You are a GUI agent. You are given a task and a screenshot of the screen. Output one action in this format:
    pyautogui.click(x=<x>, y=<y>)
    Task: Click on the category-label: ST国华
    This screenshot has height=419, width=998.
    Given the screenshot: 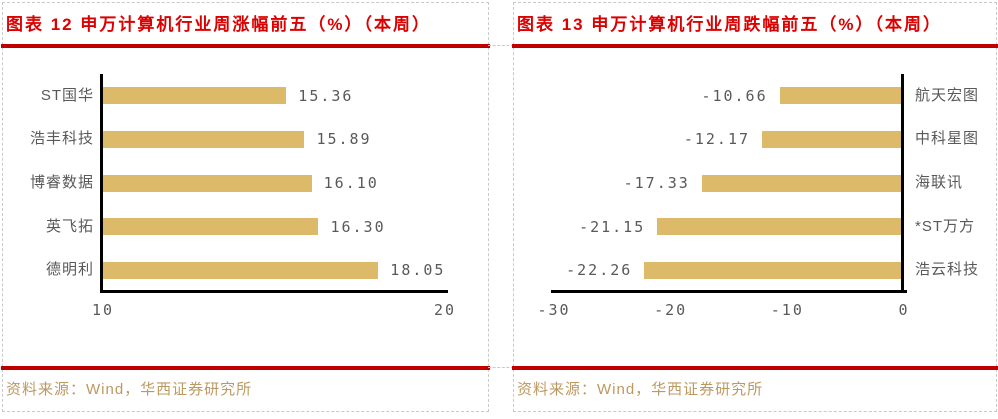 What is the action you would take?
    pyautogui.click(x=67, y=95)
    